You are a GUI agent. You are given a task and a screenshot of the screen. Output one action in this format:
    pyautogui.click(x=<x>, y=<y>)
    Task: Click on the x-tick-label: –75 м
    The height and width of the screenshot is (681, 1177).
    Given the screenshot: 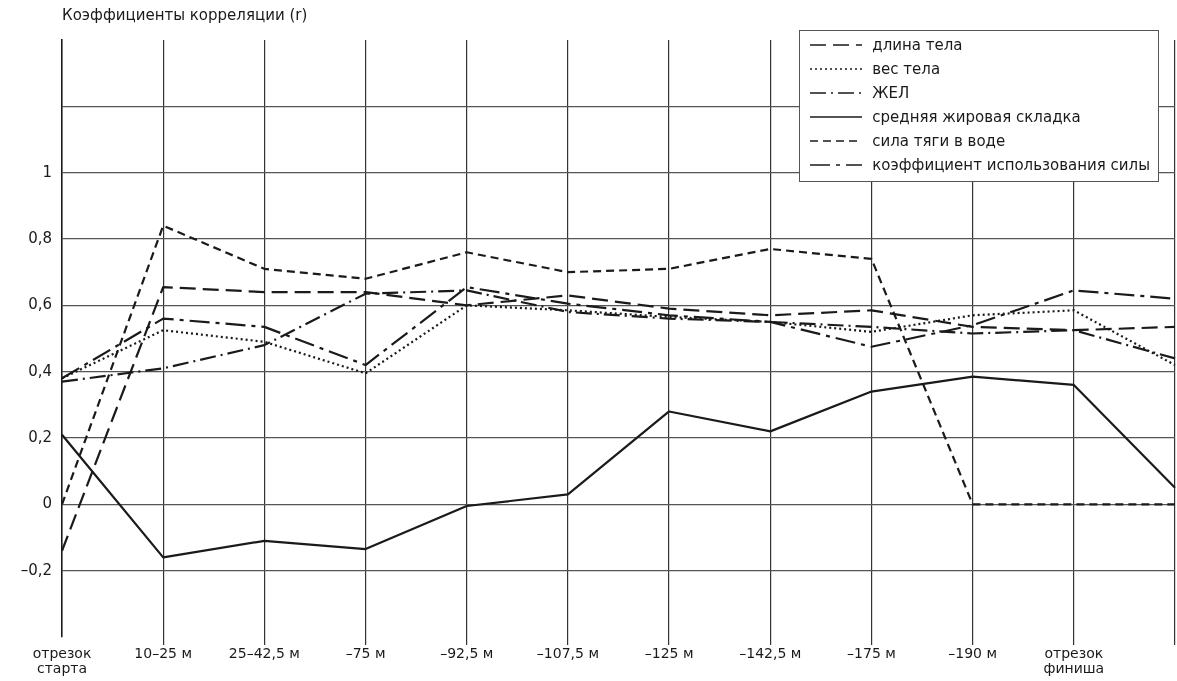 What is the action you would take?
    pyautogui.click(x=365, y=652)
    